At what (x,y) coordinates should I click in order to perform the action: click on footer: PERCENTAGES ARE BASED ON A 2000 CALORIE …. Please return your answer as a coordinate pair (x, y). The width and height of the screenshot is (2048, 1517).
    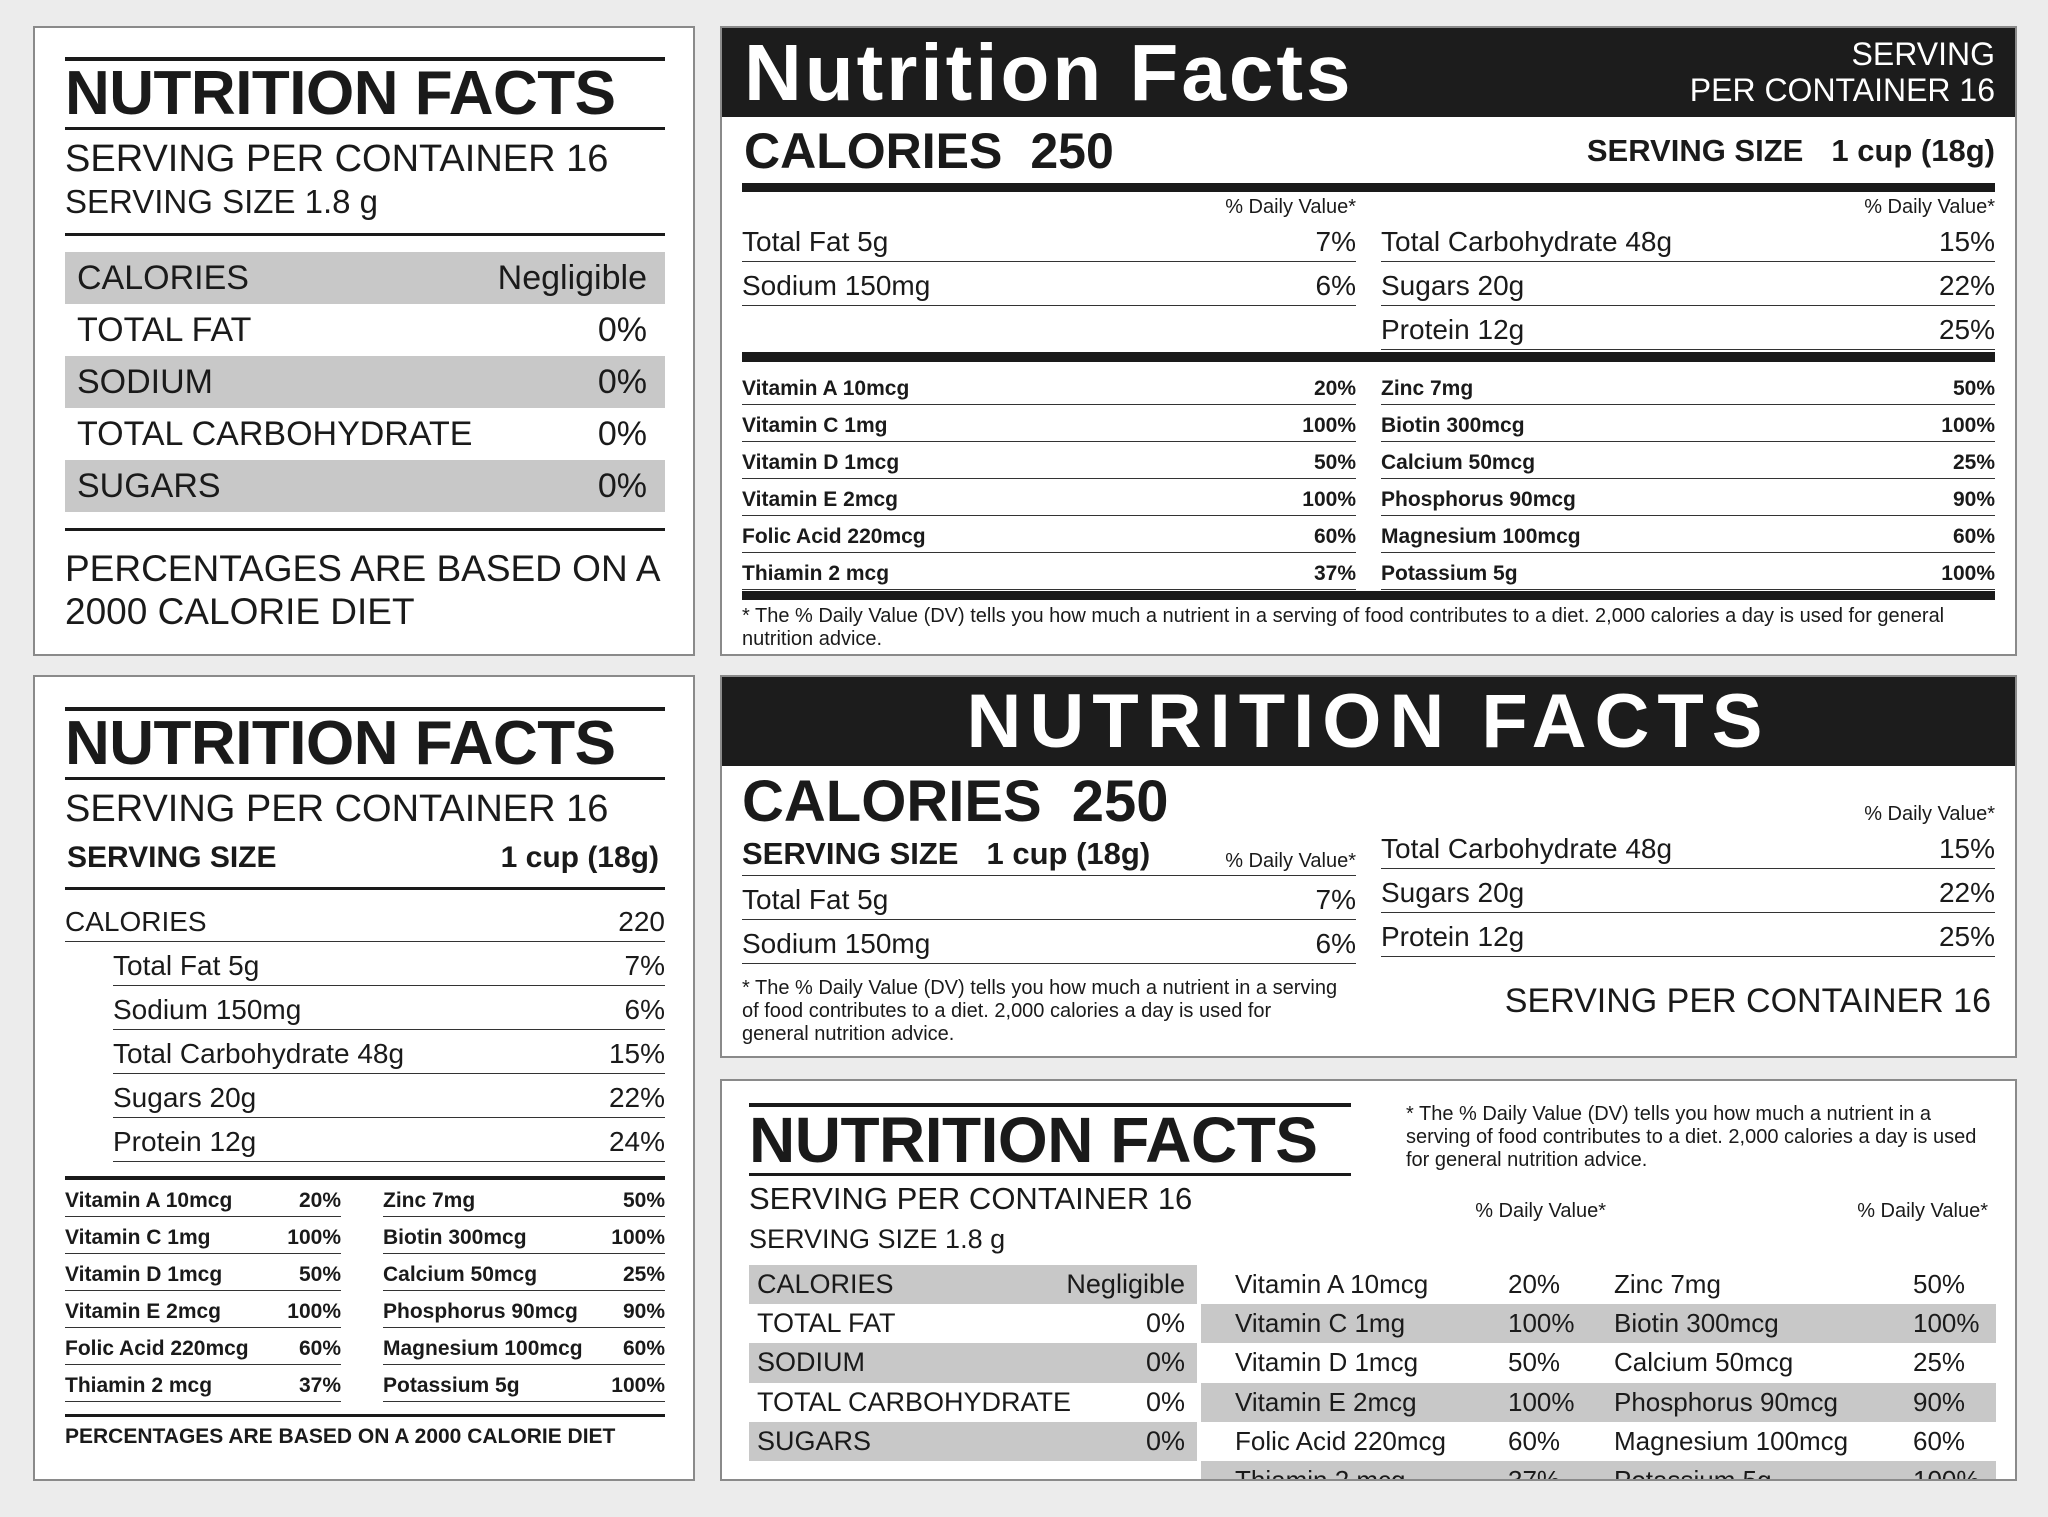
    Looking at the image, I should click on (365, 1431).